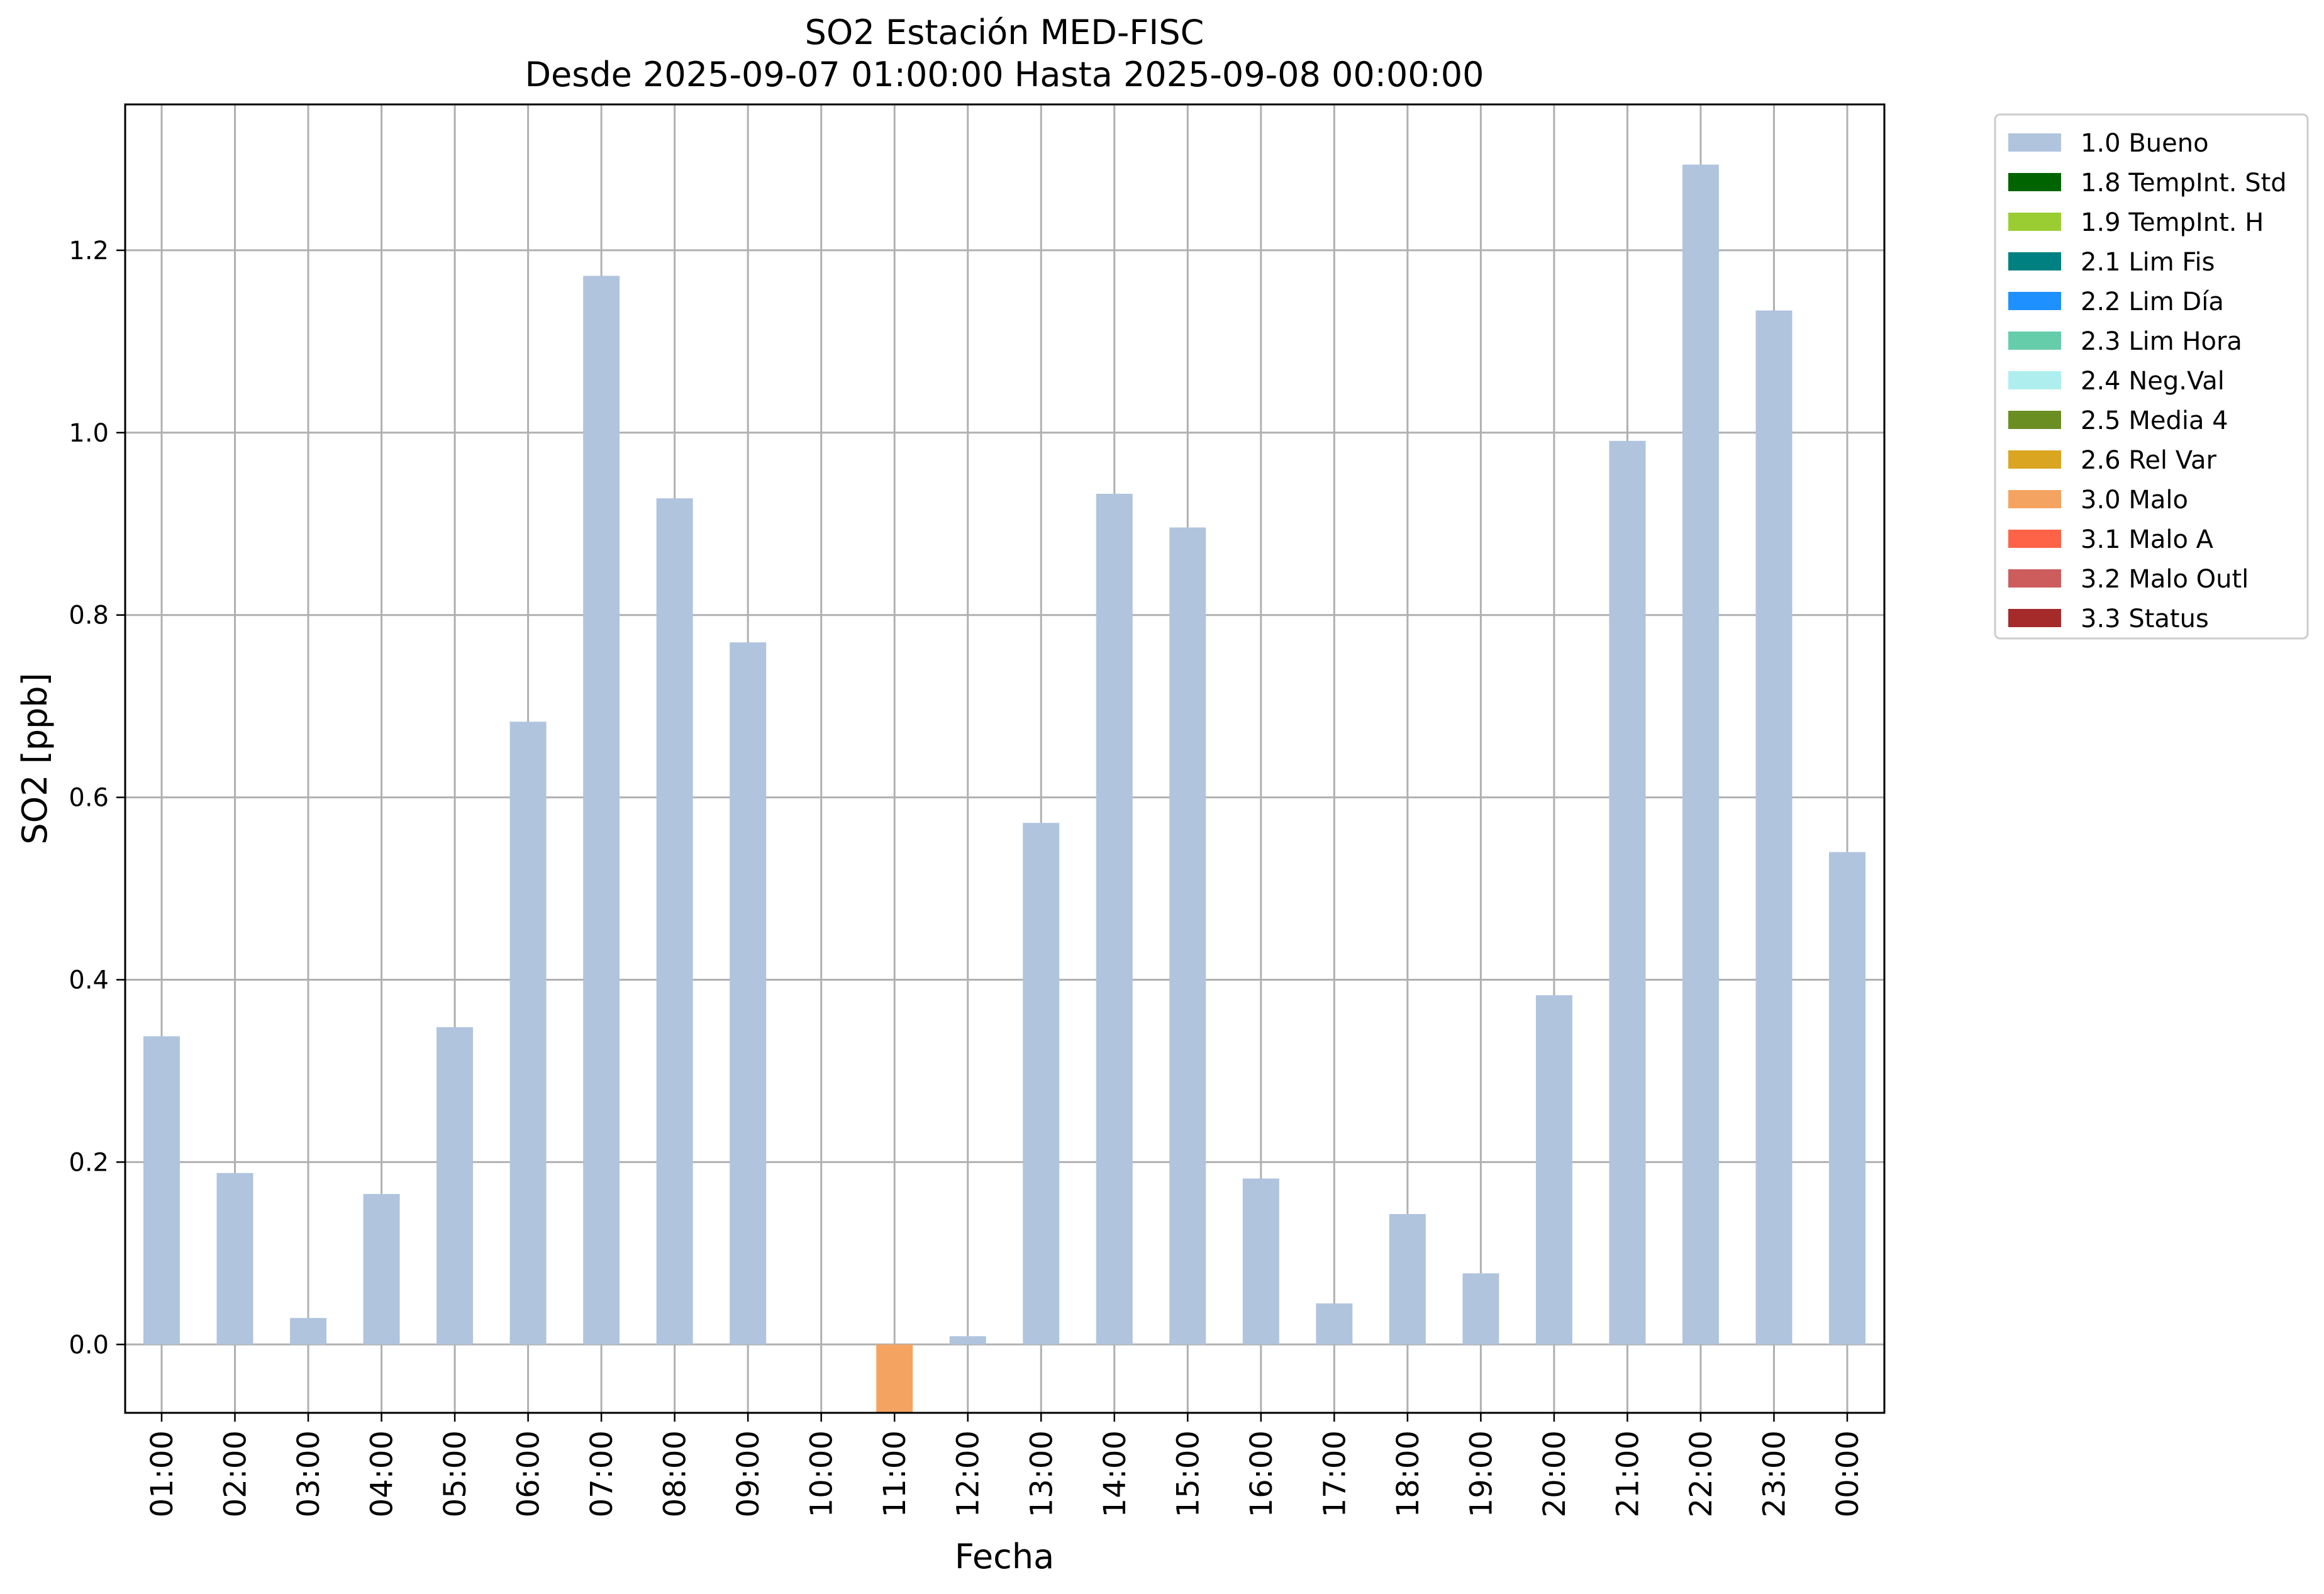 The image size is (2324, 1594). What do you see at coordinates (529, 1473) in the screenshot?
I see `x-tick-label: 06:00` at bounding box center [529, 1473].